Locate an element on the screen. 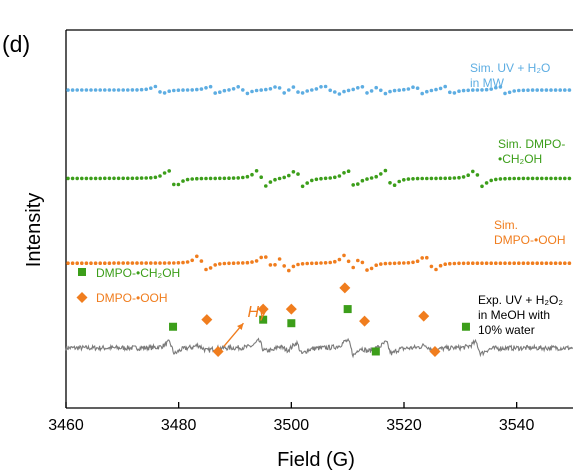 The width and height of the screenshot is (573, 470). legend: DMPO-•CH₂OH DMPO-•OOH is located at coordinates (128, 285).